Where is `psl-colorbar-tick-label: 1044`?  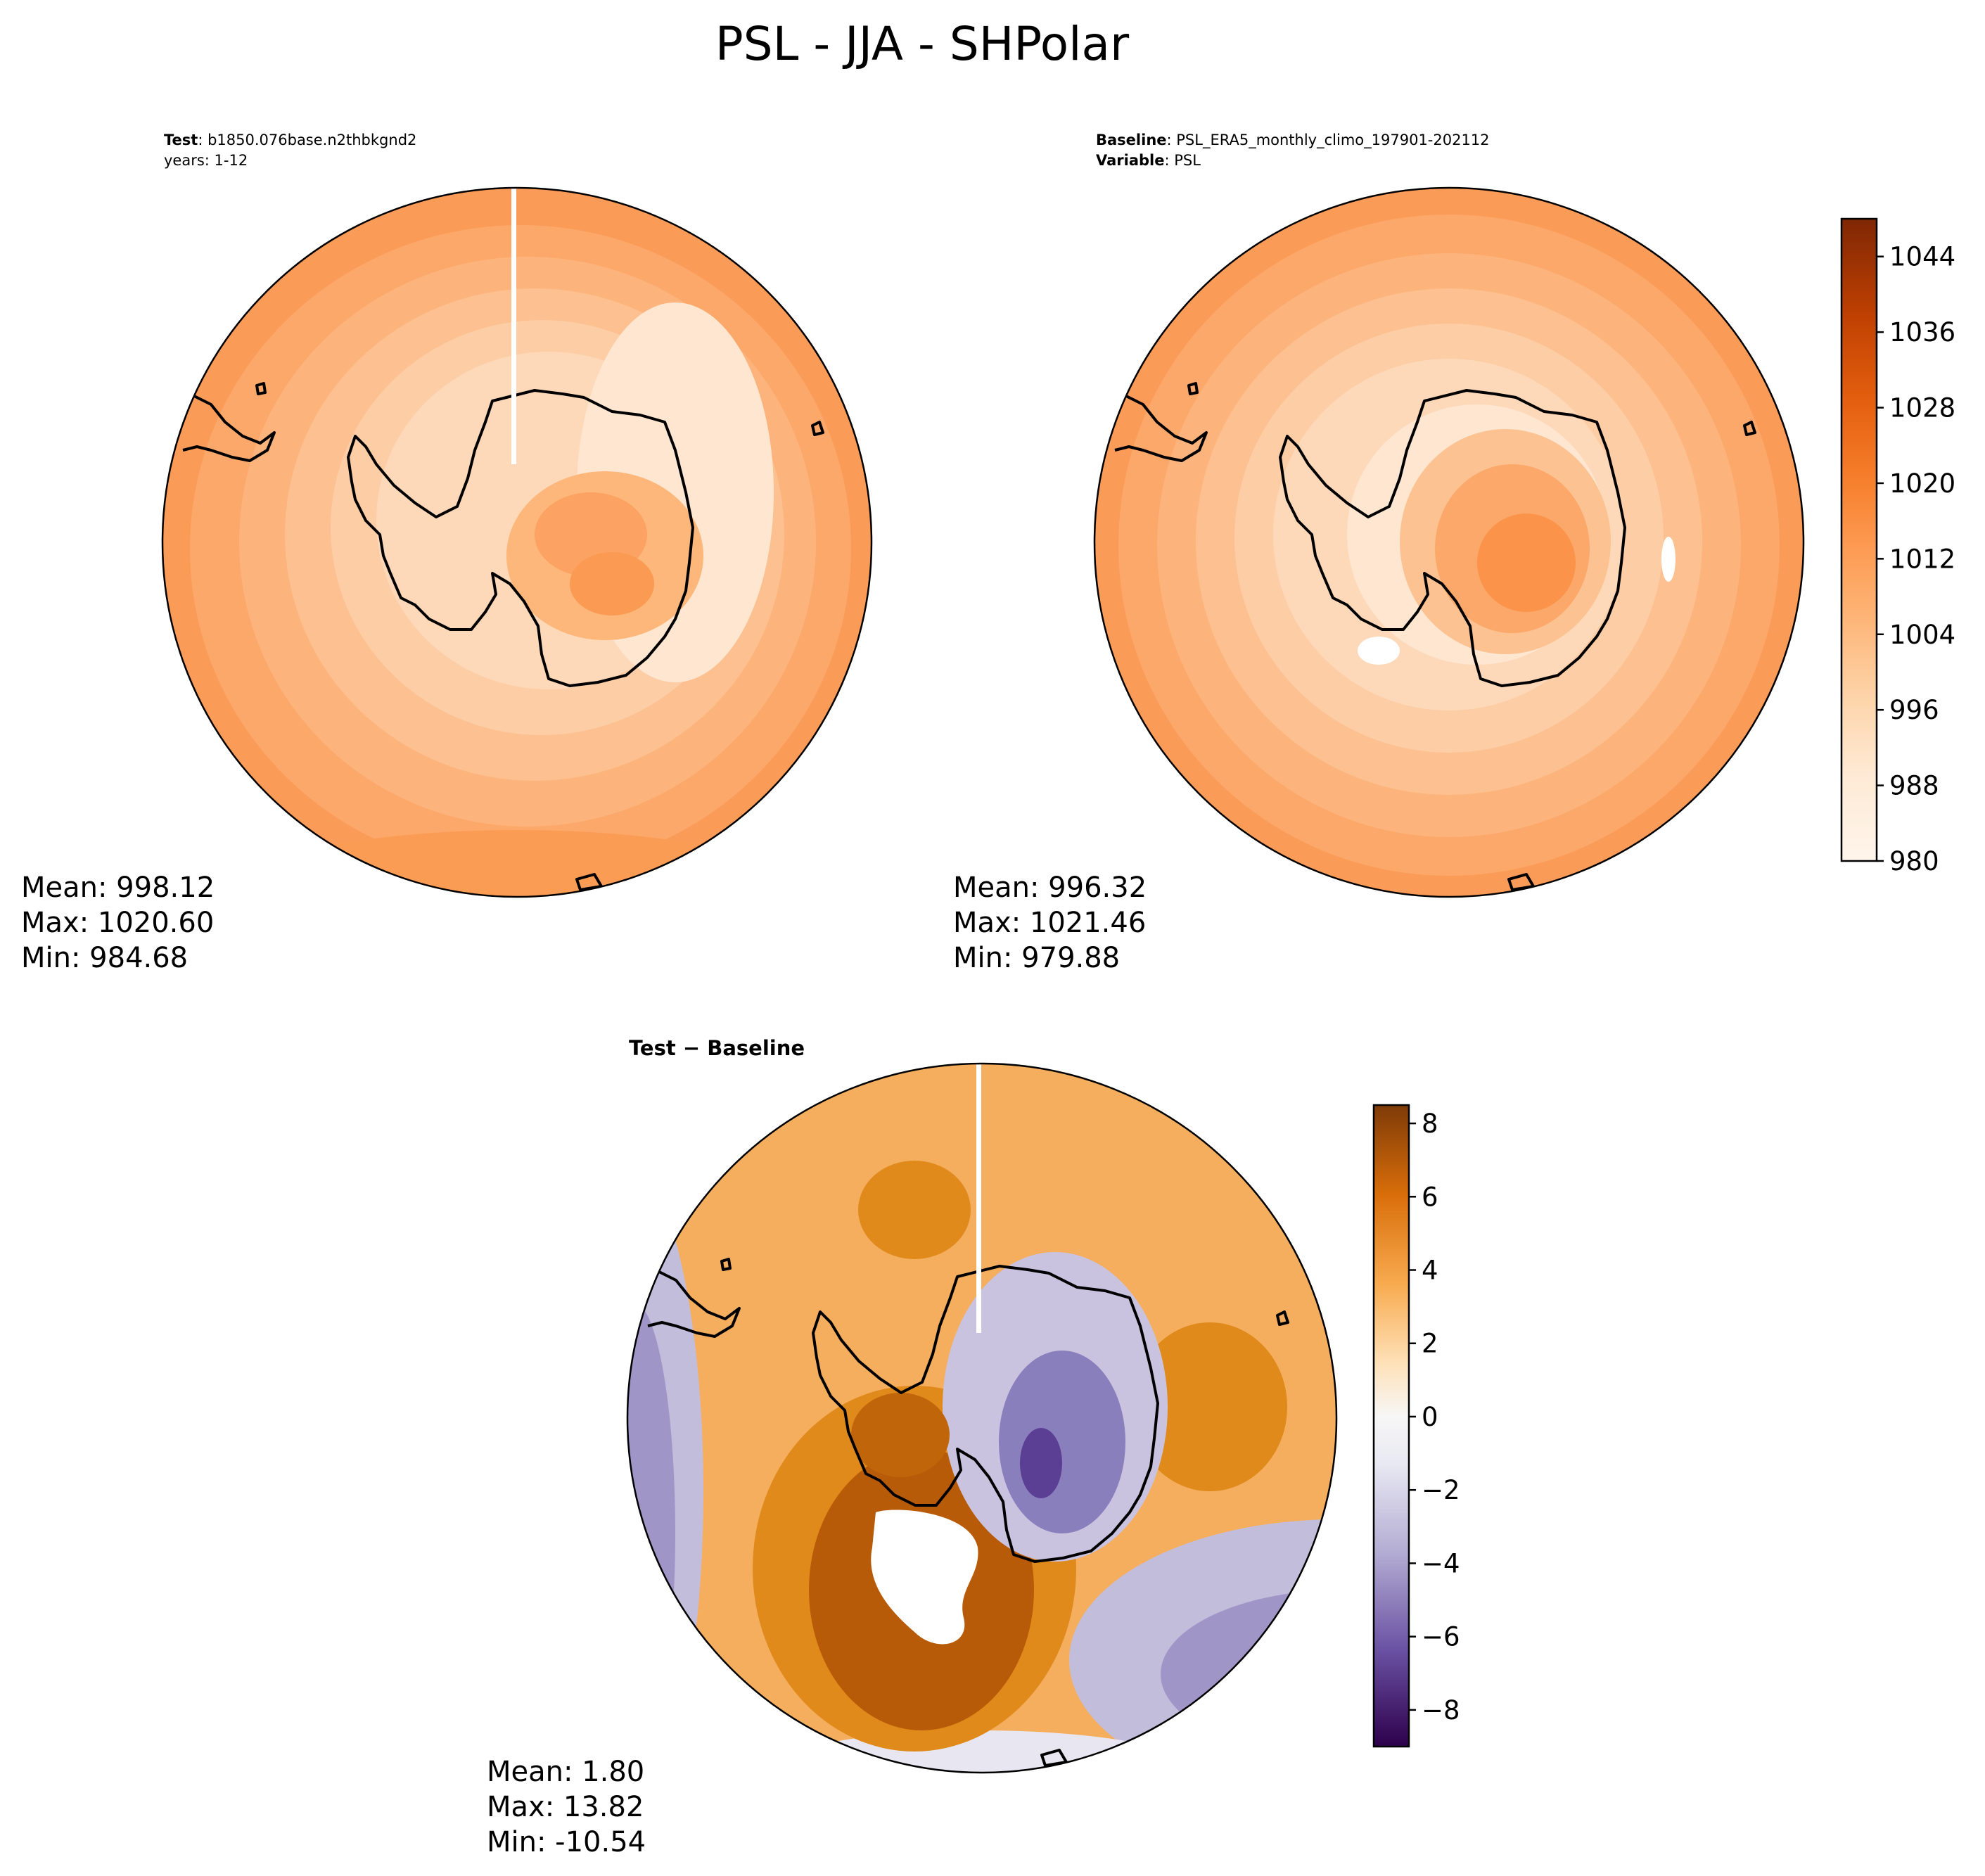
psl-colorbar-tick-label: 1044 is located at coordinates (1922, 257).